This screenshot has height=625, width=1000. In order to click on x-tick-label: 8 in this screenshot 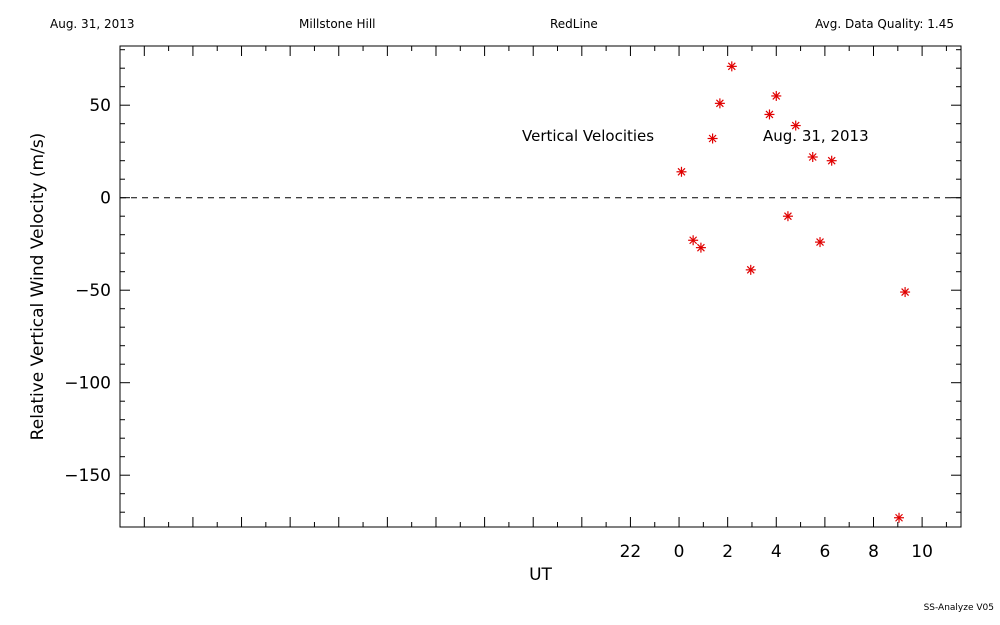, I will do `click(873, 552)`.